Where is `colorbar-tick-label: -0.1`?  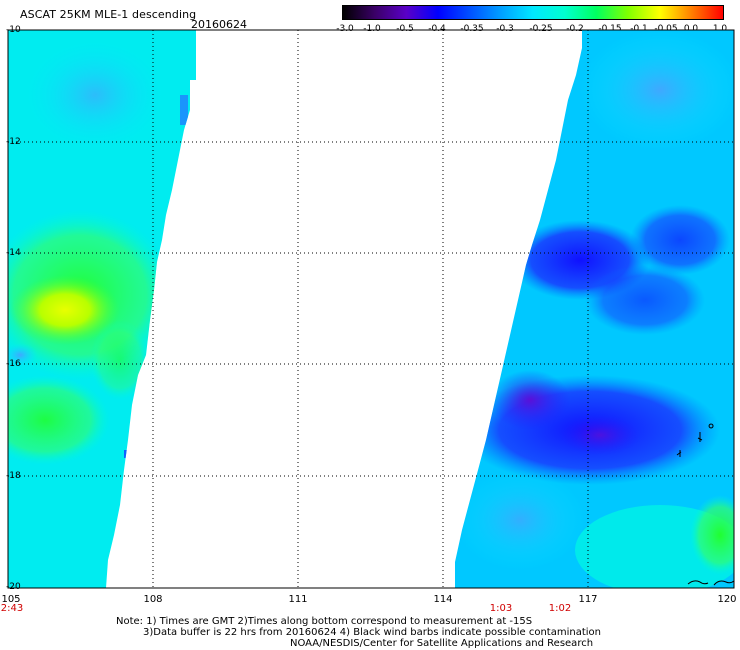
colorbar-tick-label: -0.1 is located at coordinates (639, 29).